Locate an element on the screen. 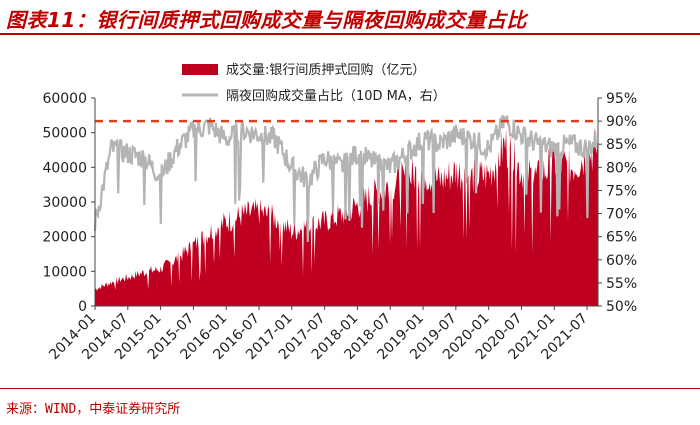 The width and height of the screenshot is (700, 425). legend-label-volume: 成交量:银行间质押式回购（亿元） is located at coordinates (325, 70).